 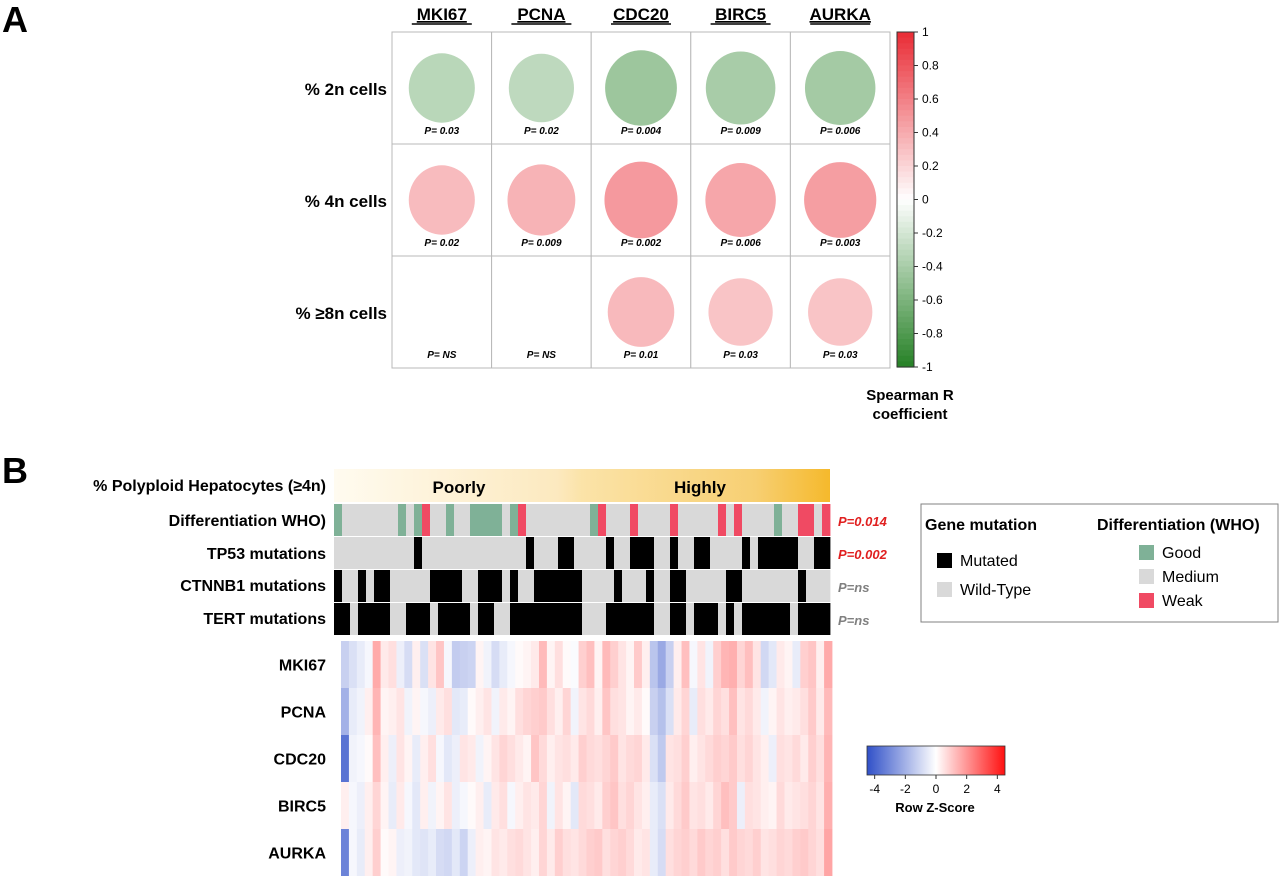 What do you see at coordinates (1146, 552) in the screenshot?
I see `legend-good-swatch` at bounding box center [1146, 552].